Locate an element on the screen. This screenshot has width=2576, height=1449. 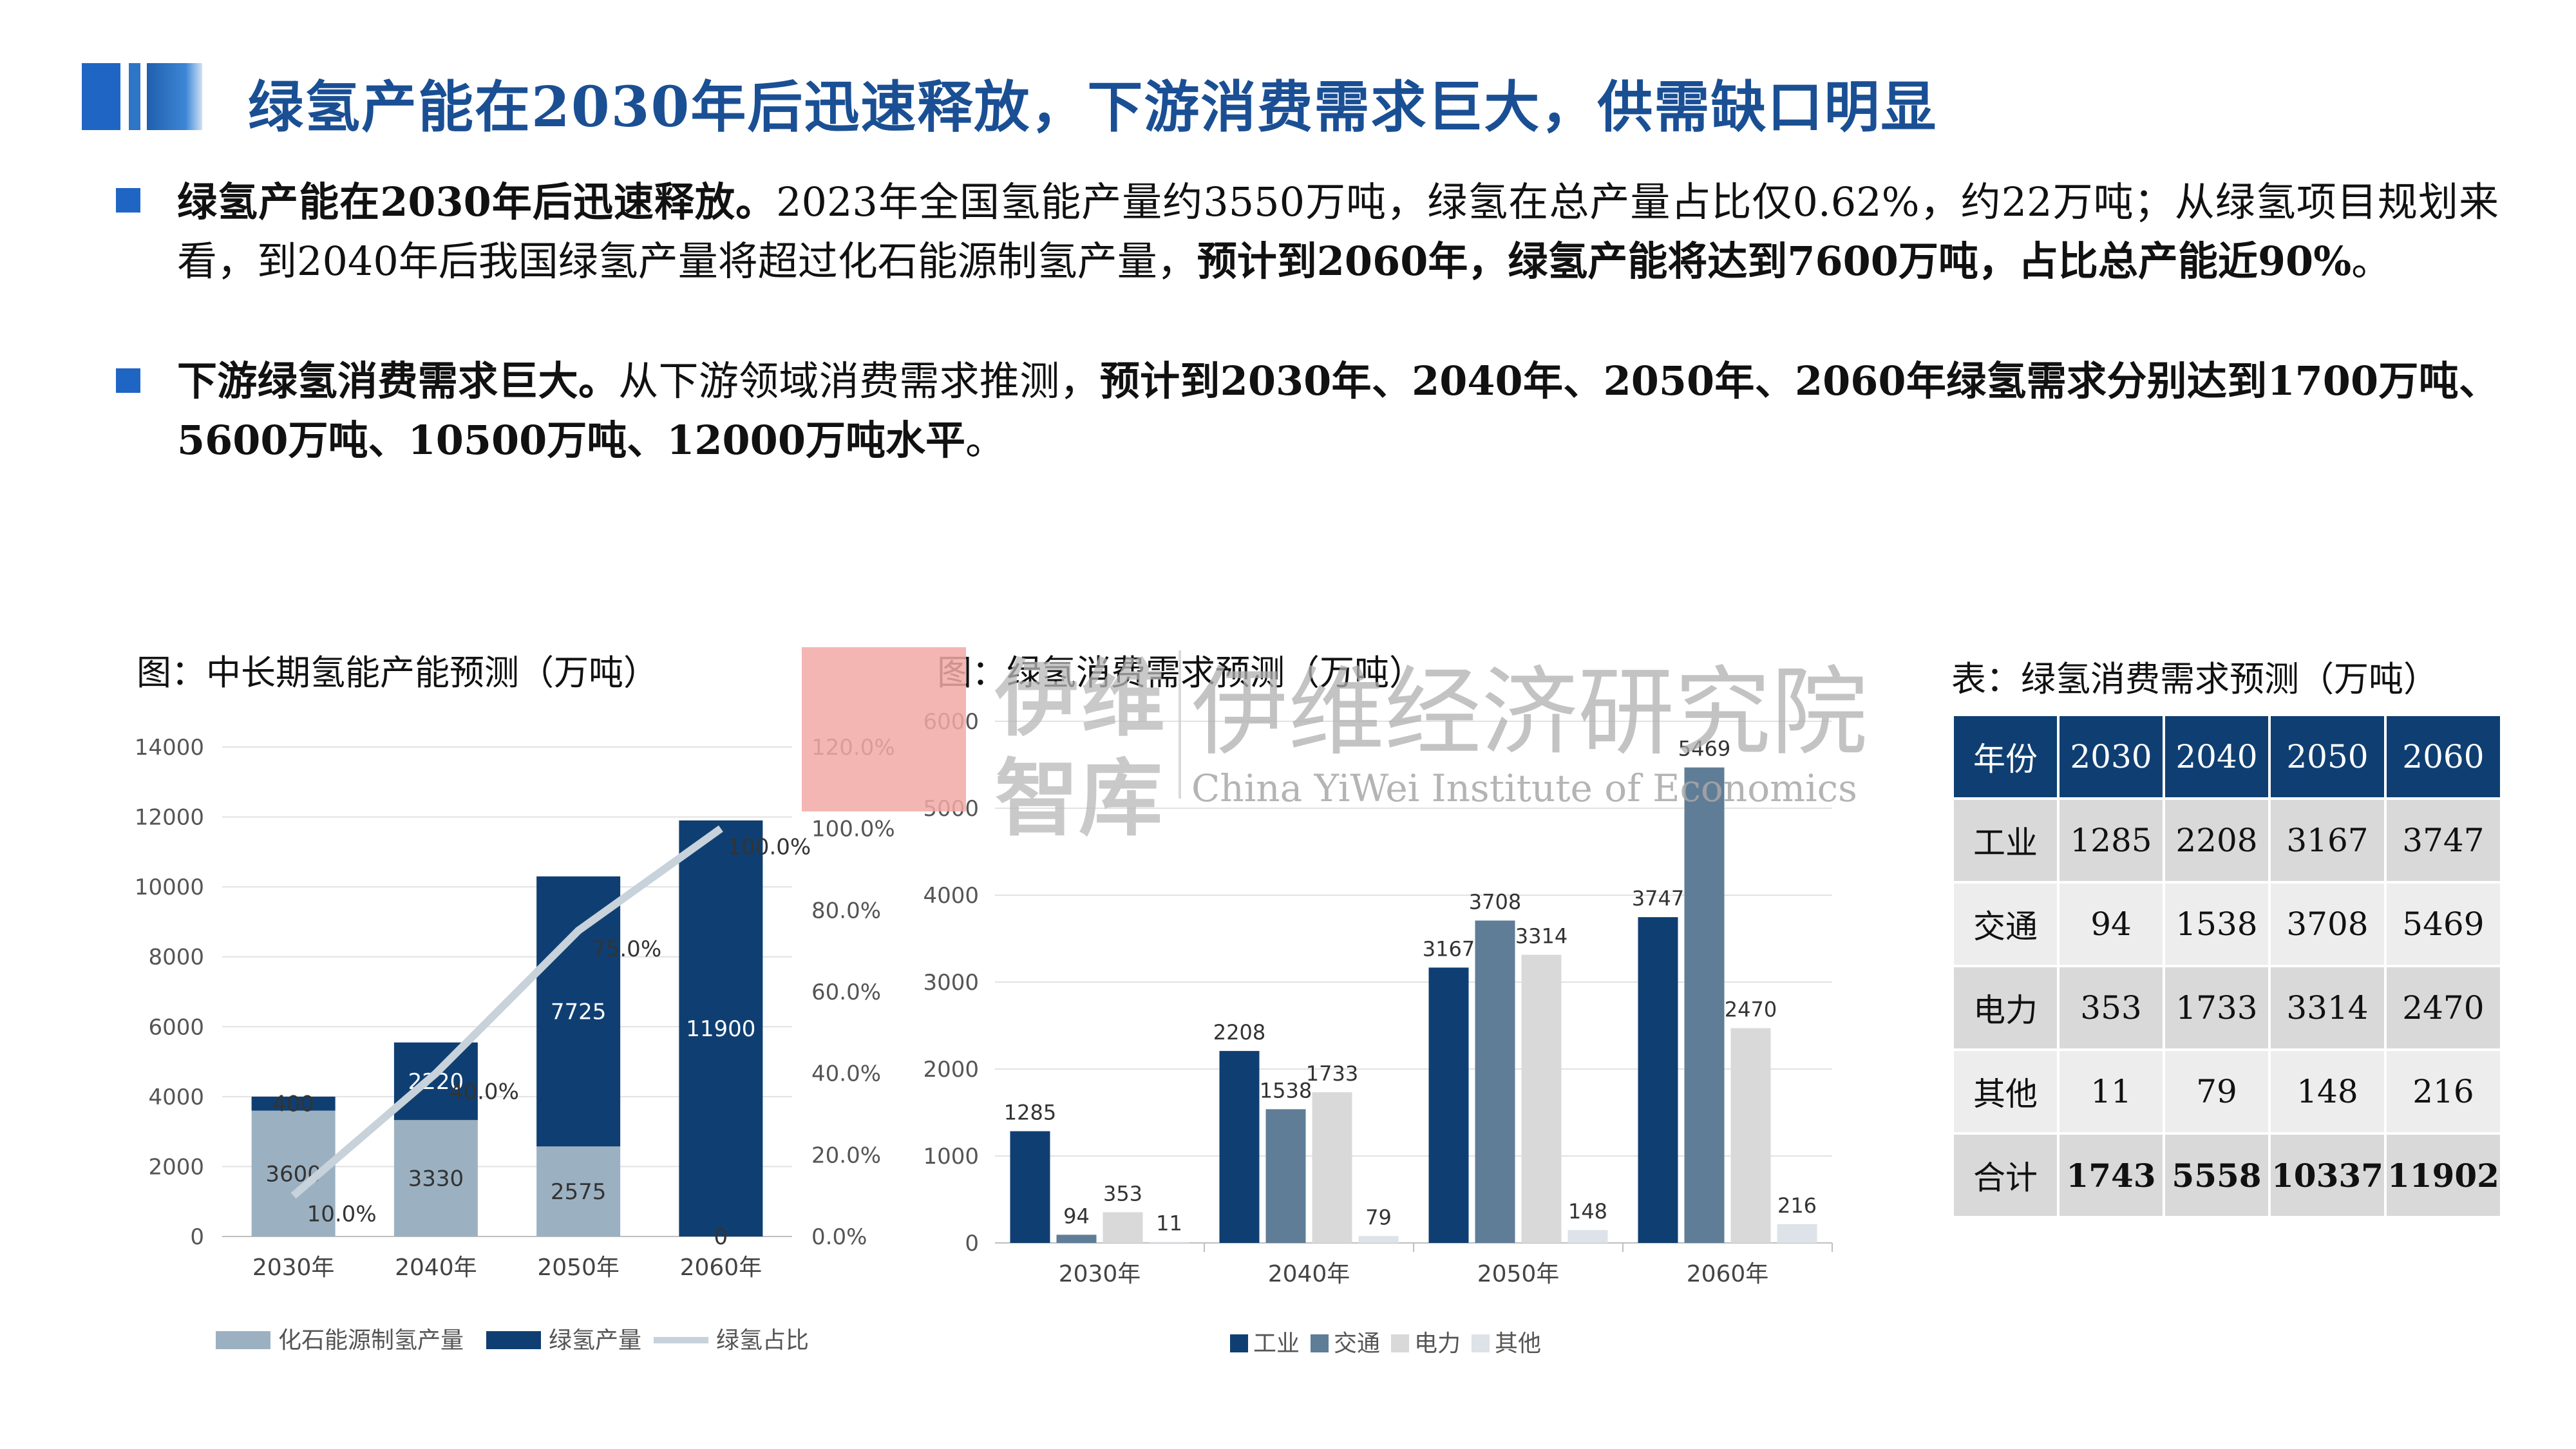
data-label: 11 is located at coordinates (1169, 1223).